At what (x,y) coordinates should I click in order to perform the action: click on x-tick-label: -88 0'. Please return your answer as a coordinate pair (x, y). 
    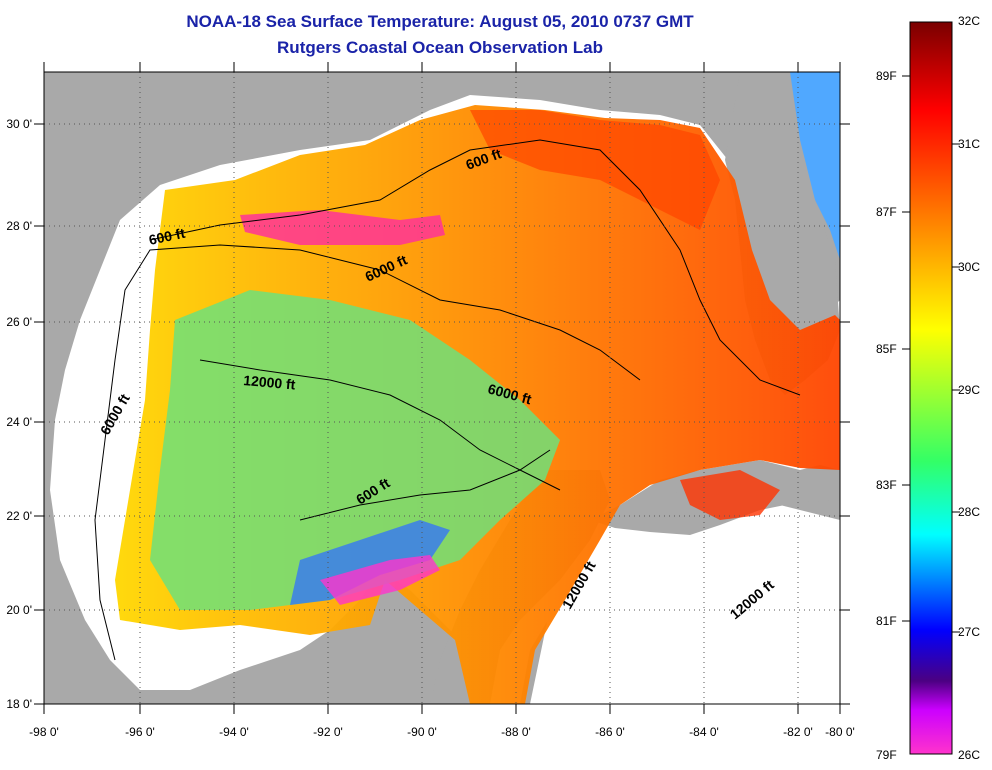
    Looking at the image, I should click on (516, 732).